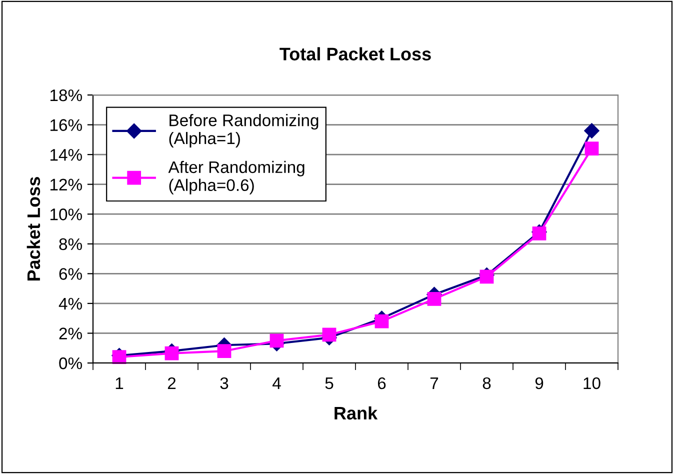 The height and width of the screenshot is (474, 674). Describe the element at coordinates (243, 131) in the screenshot. I see `legend-label: Before Randomizing (Alpha=1)` at that location.